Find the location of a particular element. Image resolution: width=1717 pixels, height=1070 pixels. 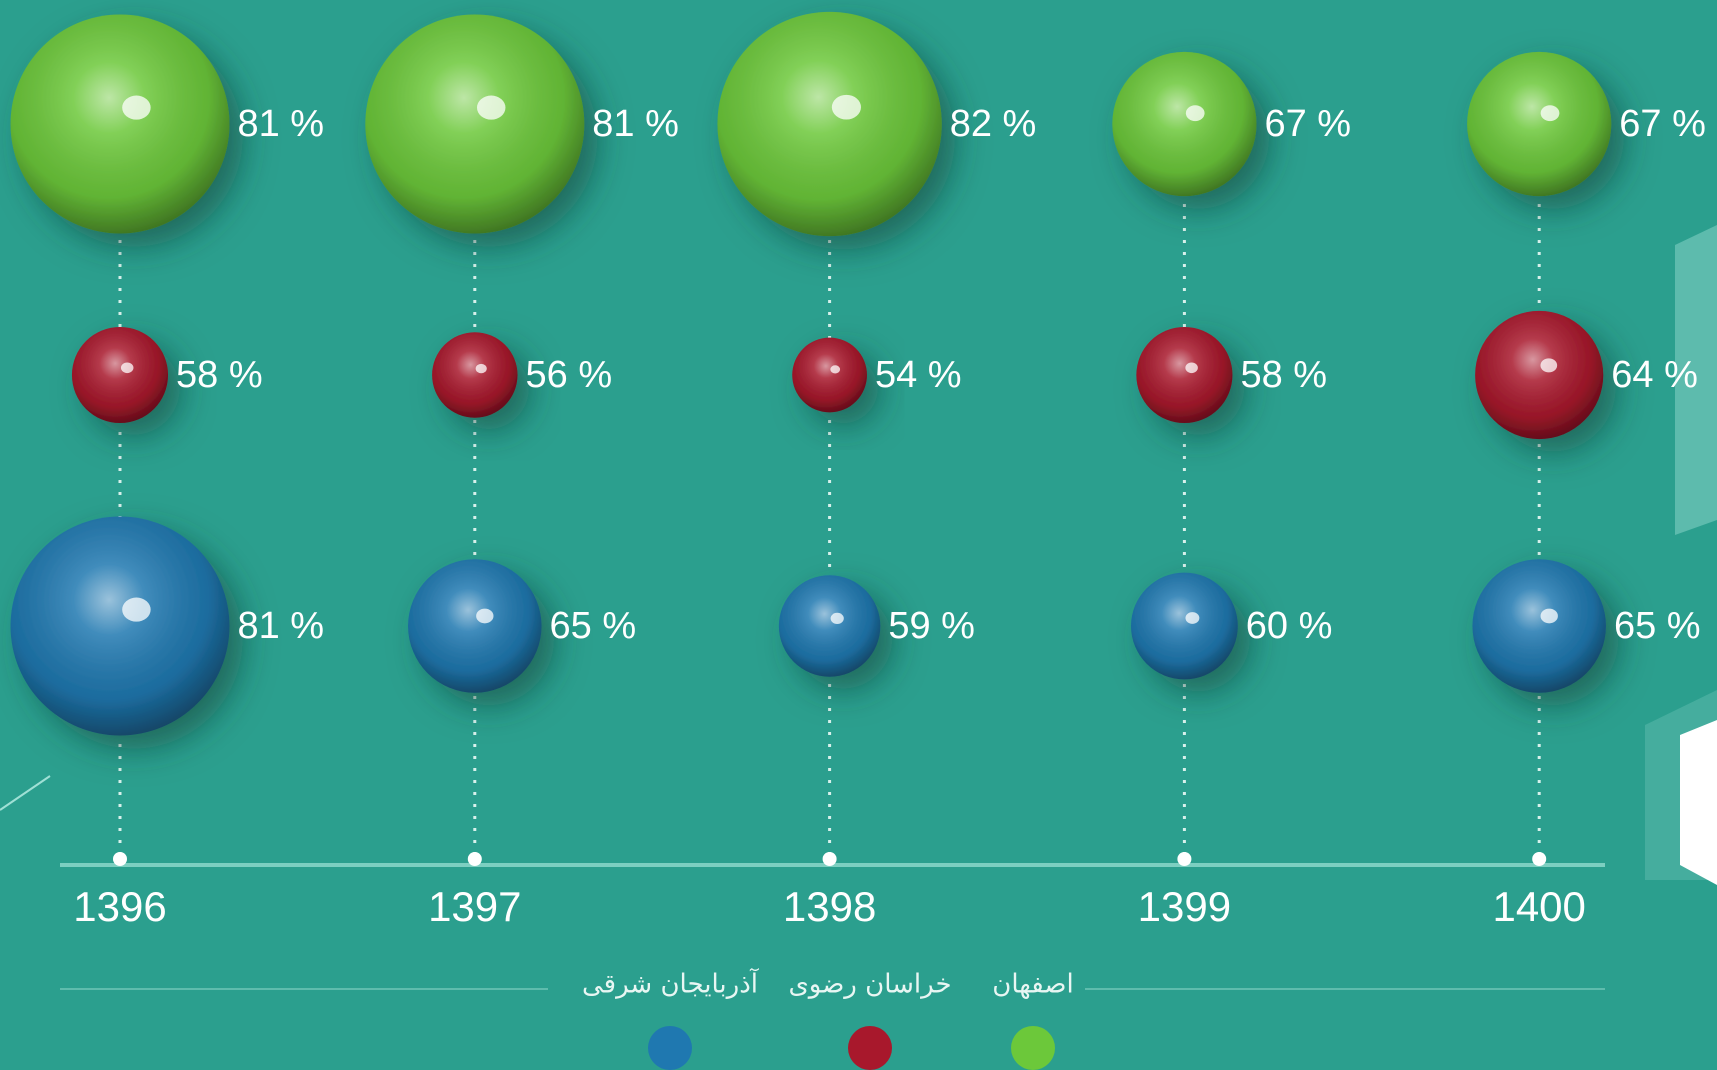

legend-label: اصفهان is located at coordinates (1032, 985).